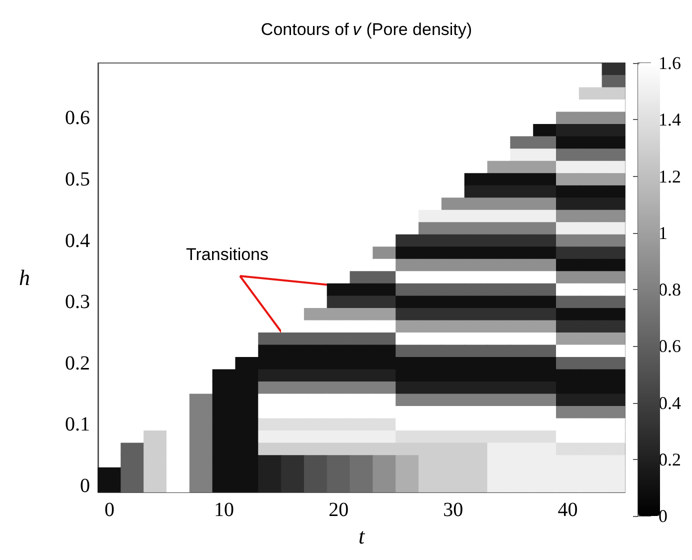 This screenshot has height=560, width=692. What do you see at coordinates (77, 363) in the screenshot?
I see `y-tick-label: 0.2` at bounding box center [77, 363].